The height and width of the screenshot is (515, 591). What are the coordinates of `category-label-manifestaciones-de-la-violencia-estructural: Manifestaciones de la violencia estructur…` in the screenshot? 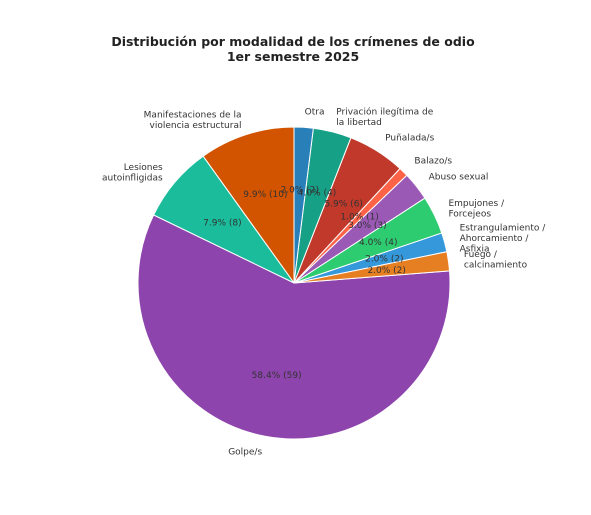 It's located at (193, 120).